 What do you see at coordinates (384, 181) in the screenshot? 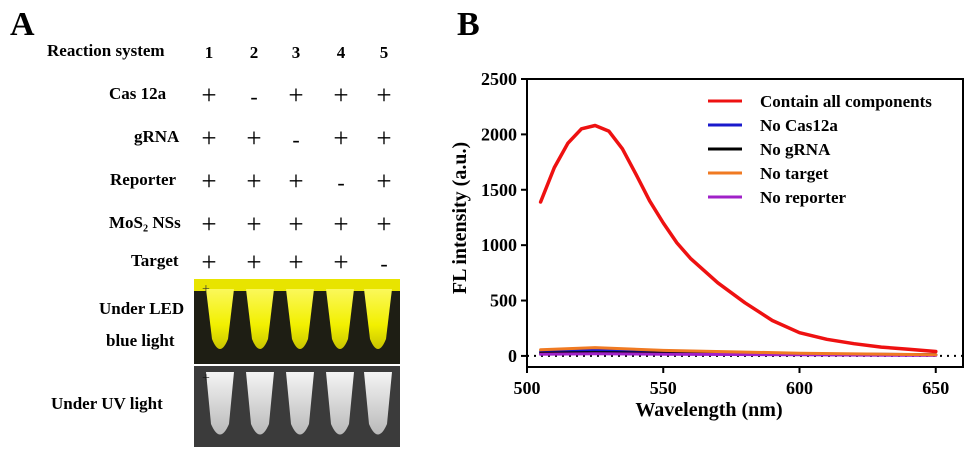
I see `mark-reporter-5: +` at bounding box center [384, 181].